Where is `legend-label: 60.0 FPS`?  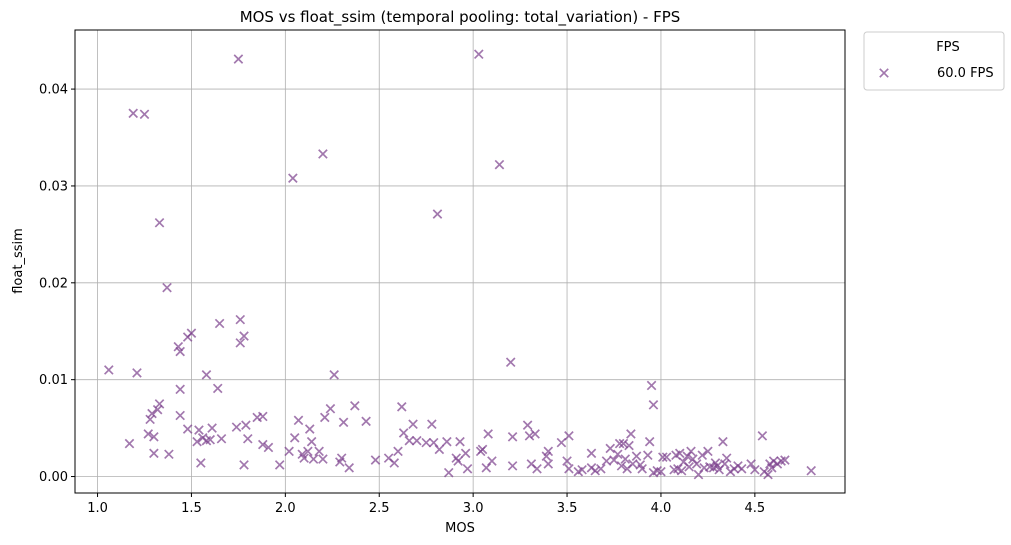 legend-label: 60.0 FPS is located at coordinates (965, 73).